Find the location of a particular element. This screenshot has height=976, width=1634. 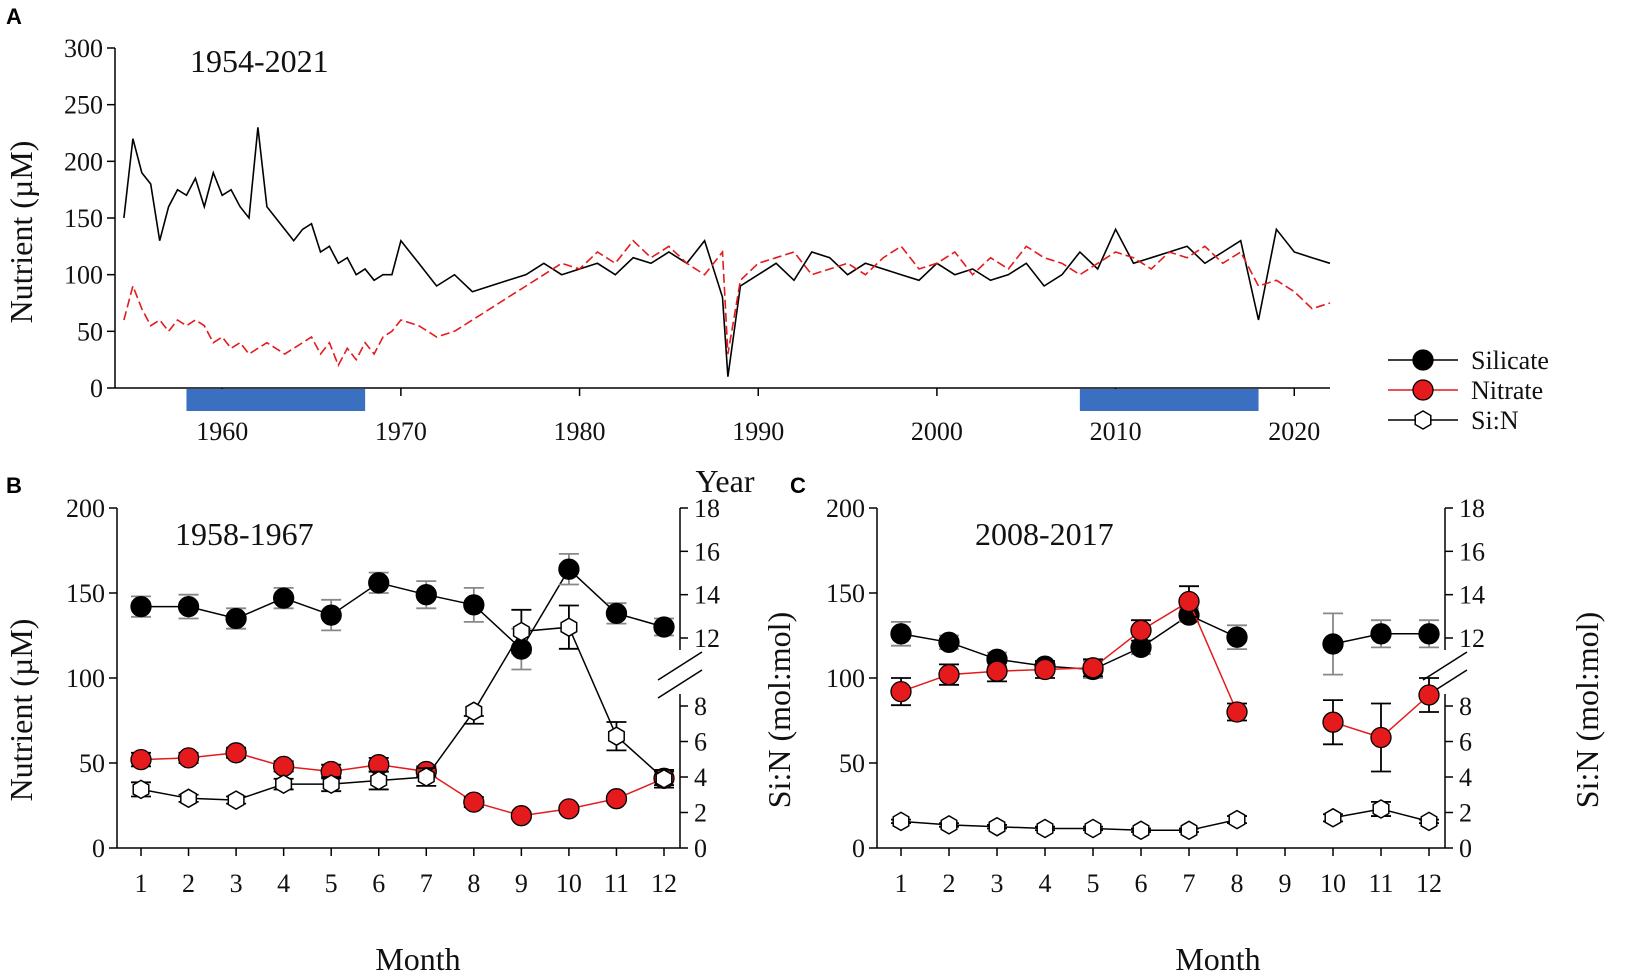

panel-a-y-tick-label: 250 is located at coordinates (83, 105).